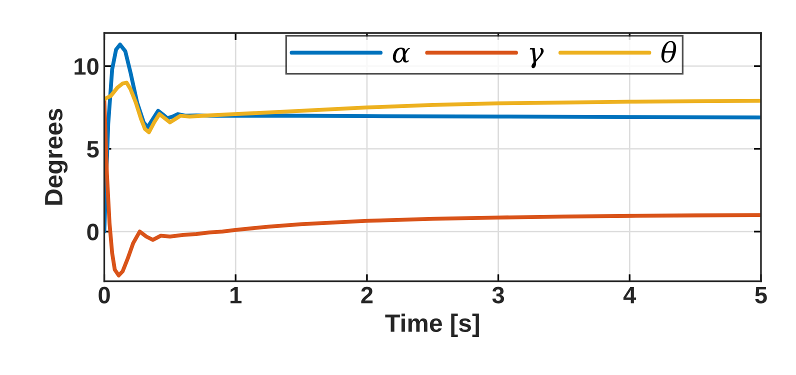 Image resolution: width=796 pixels, height=375 pixels. Describe the element at coordinates (367, 295) in the screenshot. I see `x-tick-label: 2` at that location.